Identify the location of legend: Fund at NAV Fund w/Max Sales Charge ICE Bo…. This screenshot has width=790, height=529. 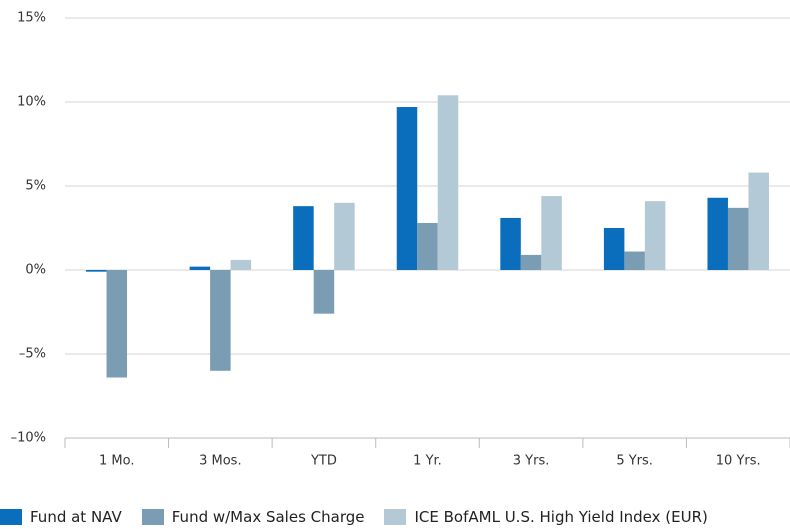
(395, 516).